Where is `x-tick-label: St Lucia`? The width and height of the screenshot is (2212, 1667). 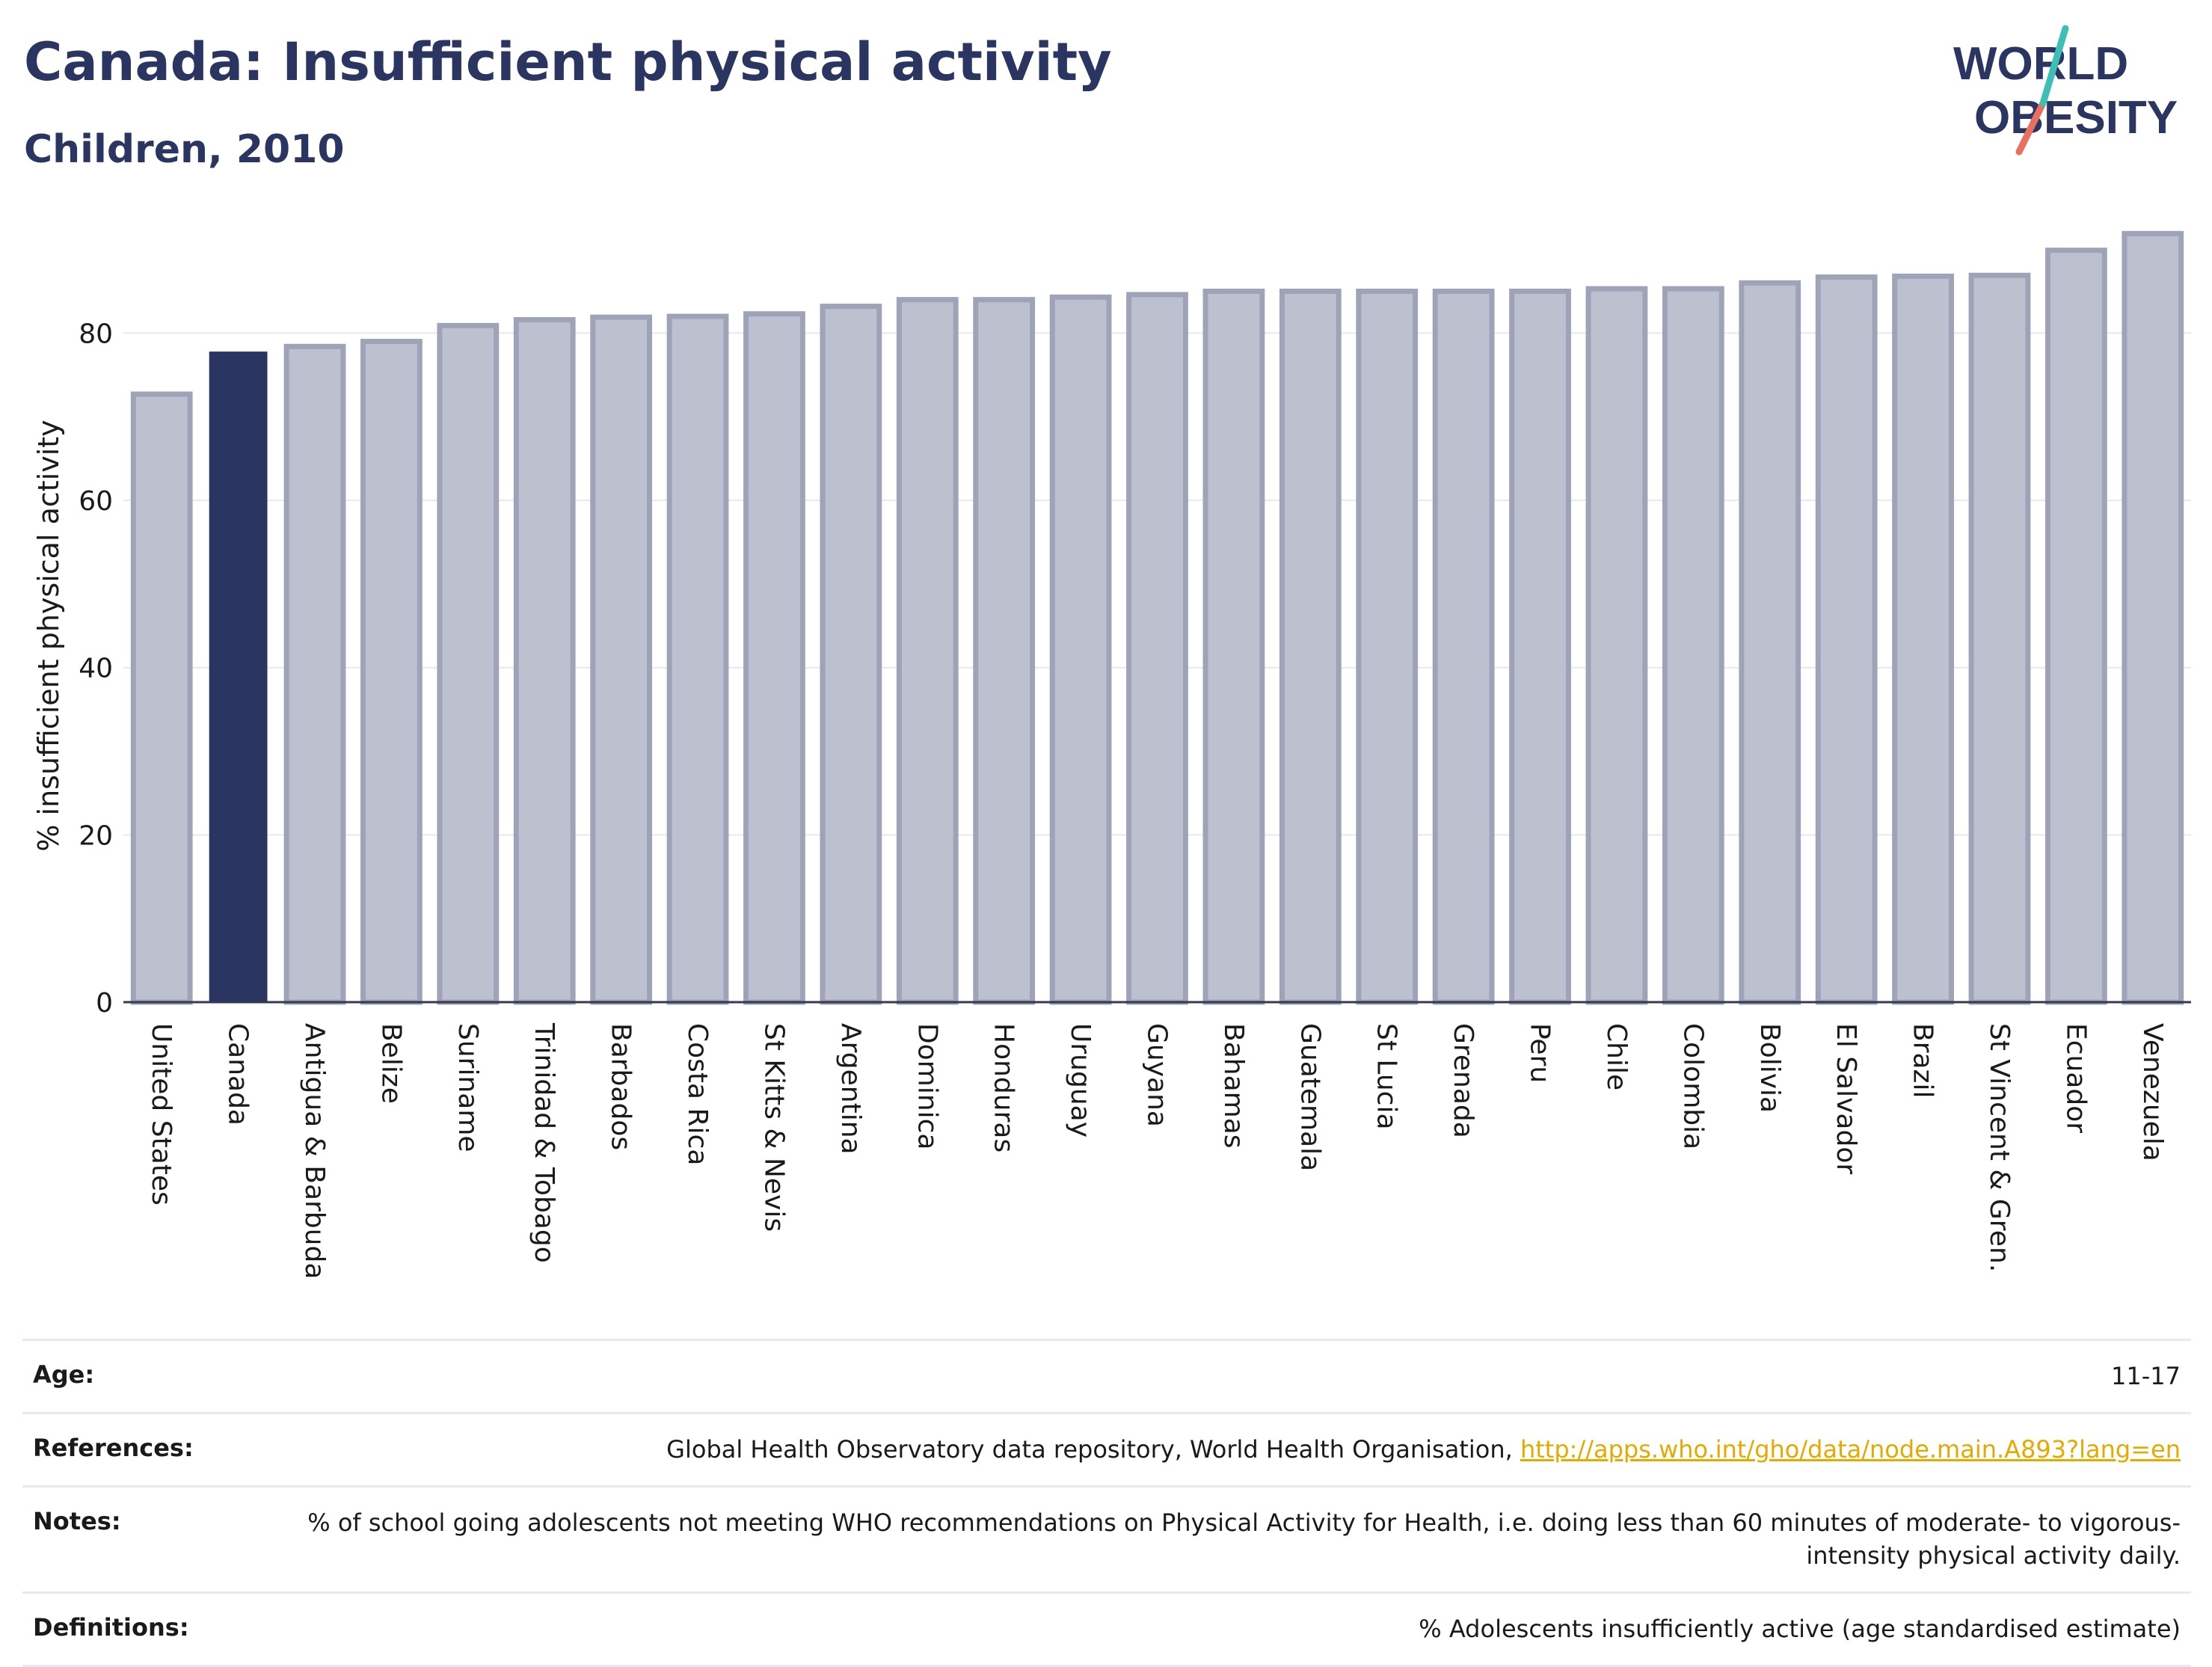
x-tick-label: St Lucia is located at coordinates (1386, 1076).